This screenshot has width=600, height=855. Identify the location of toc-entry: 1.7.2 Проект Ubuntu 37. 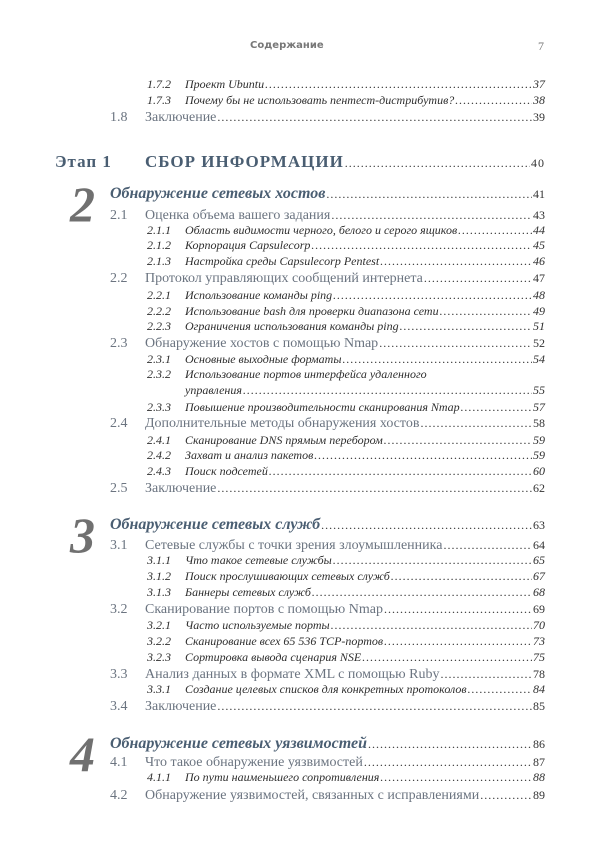
(272, 85).